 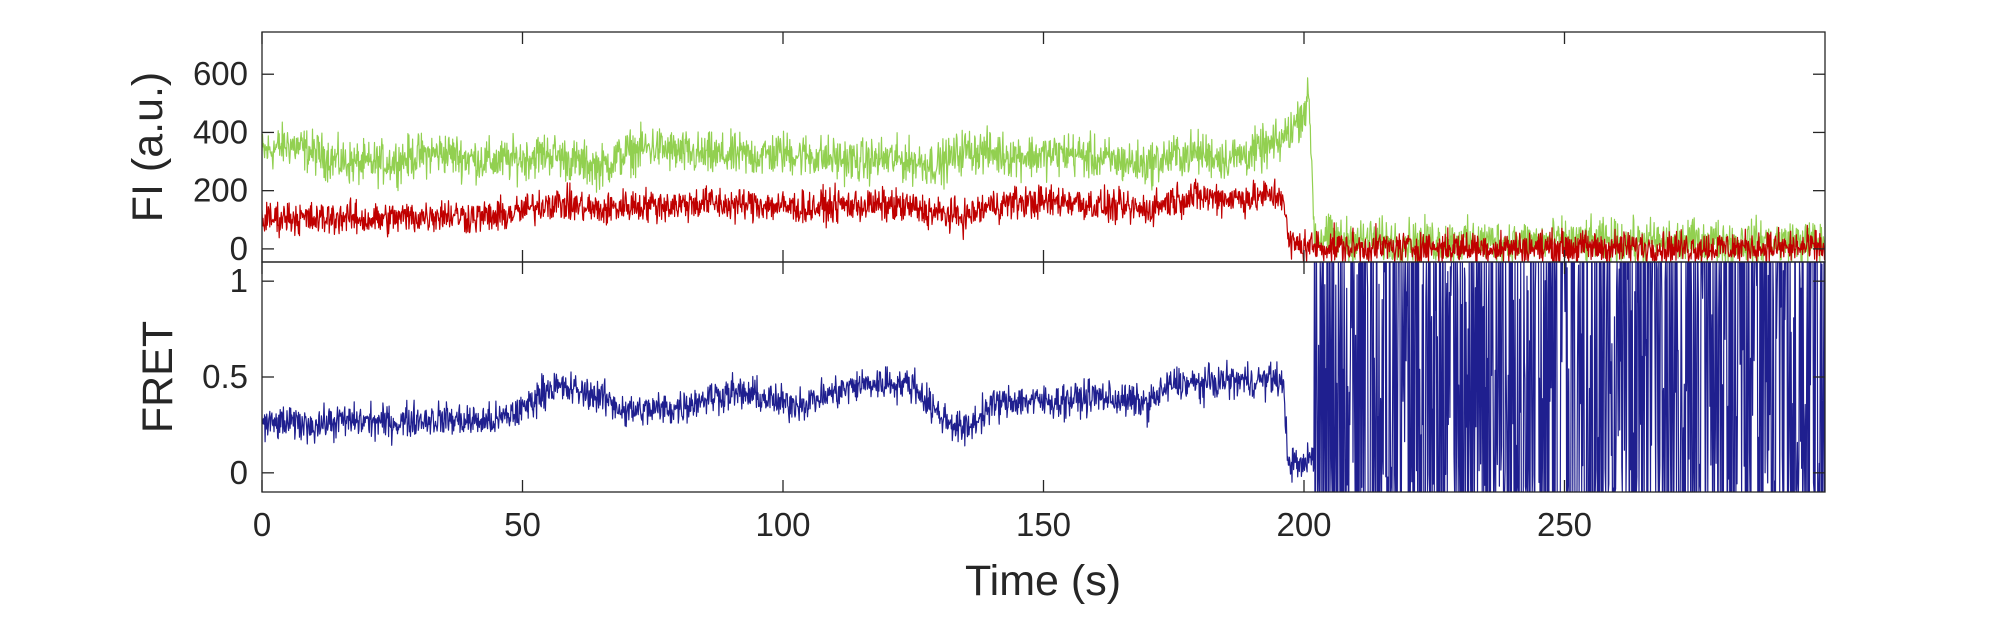 I want to click on xtick-label: 250, so click(x=1564, y=524).